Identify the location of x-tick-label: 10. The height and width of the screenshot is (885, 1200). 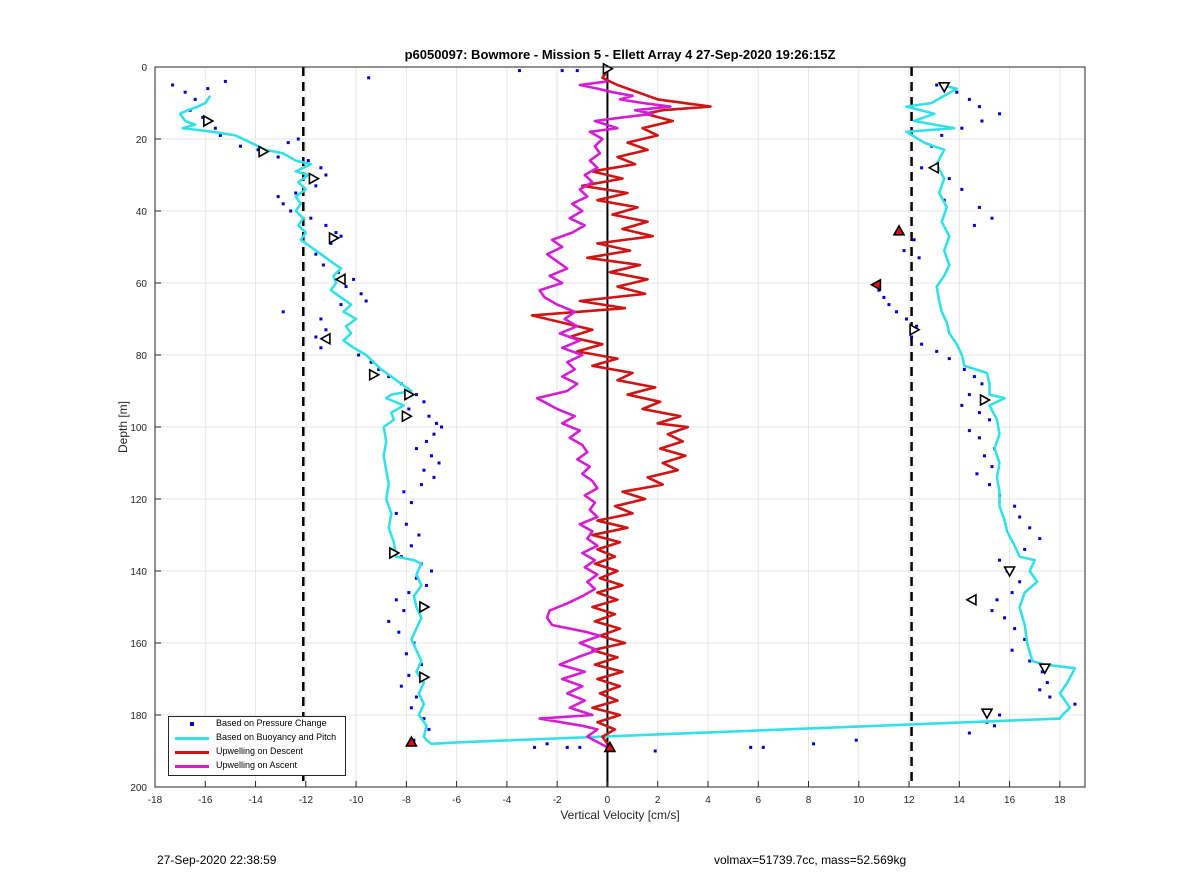
(859, 800).